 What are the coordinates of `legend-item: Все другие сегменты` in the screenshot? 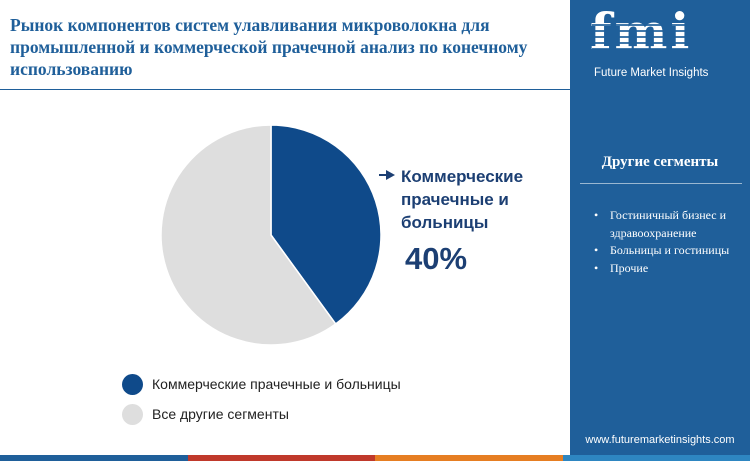 It's located at (261, 414).